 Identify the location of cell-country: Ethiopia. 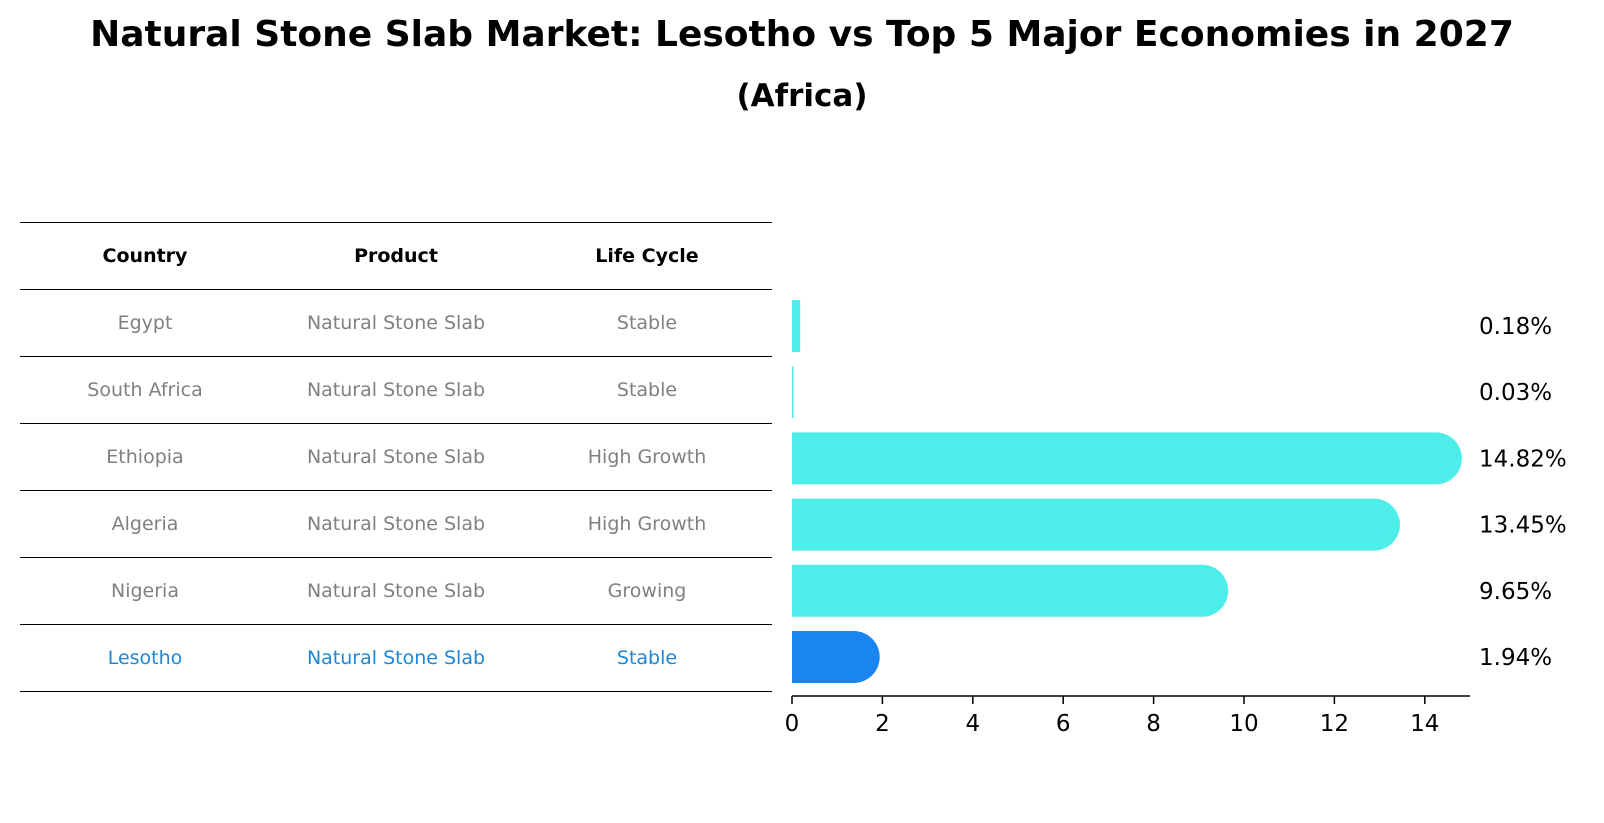
(145, 457).